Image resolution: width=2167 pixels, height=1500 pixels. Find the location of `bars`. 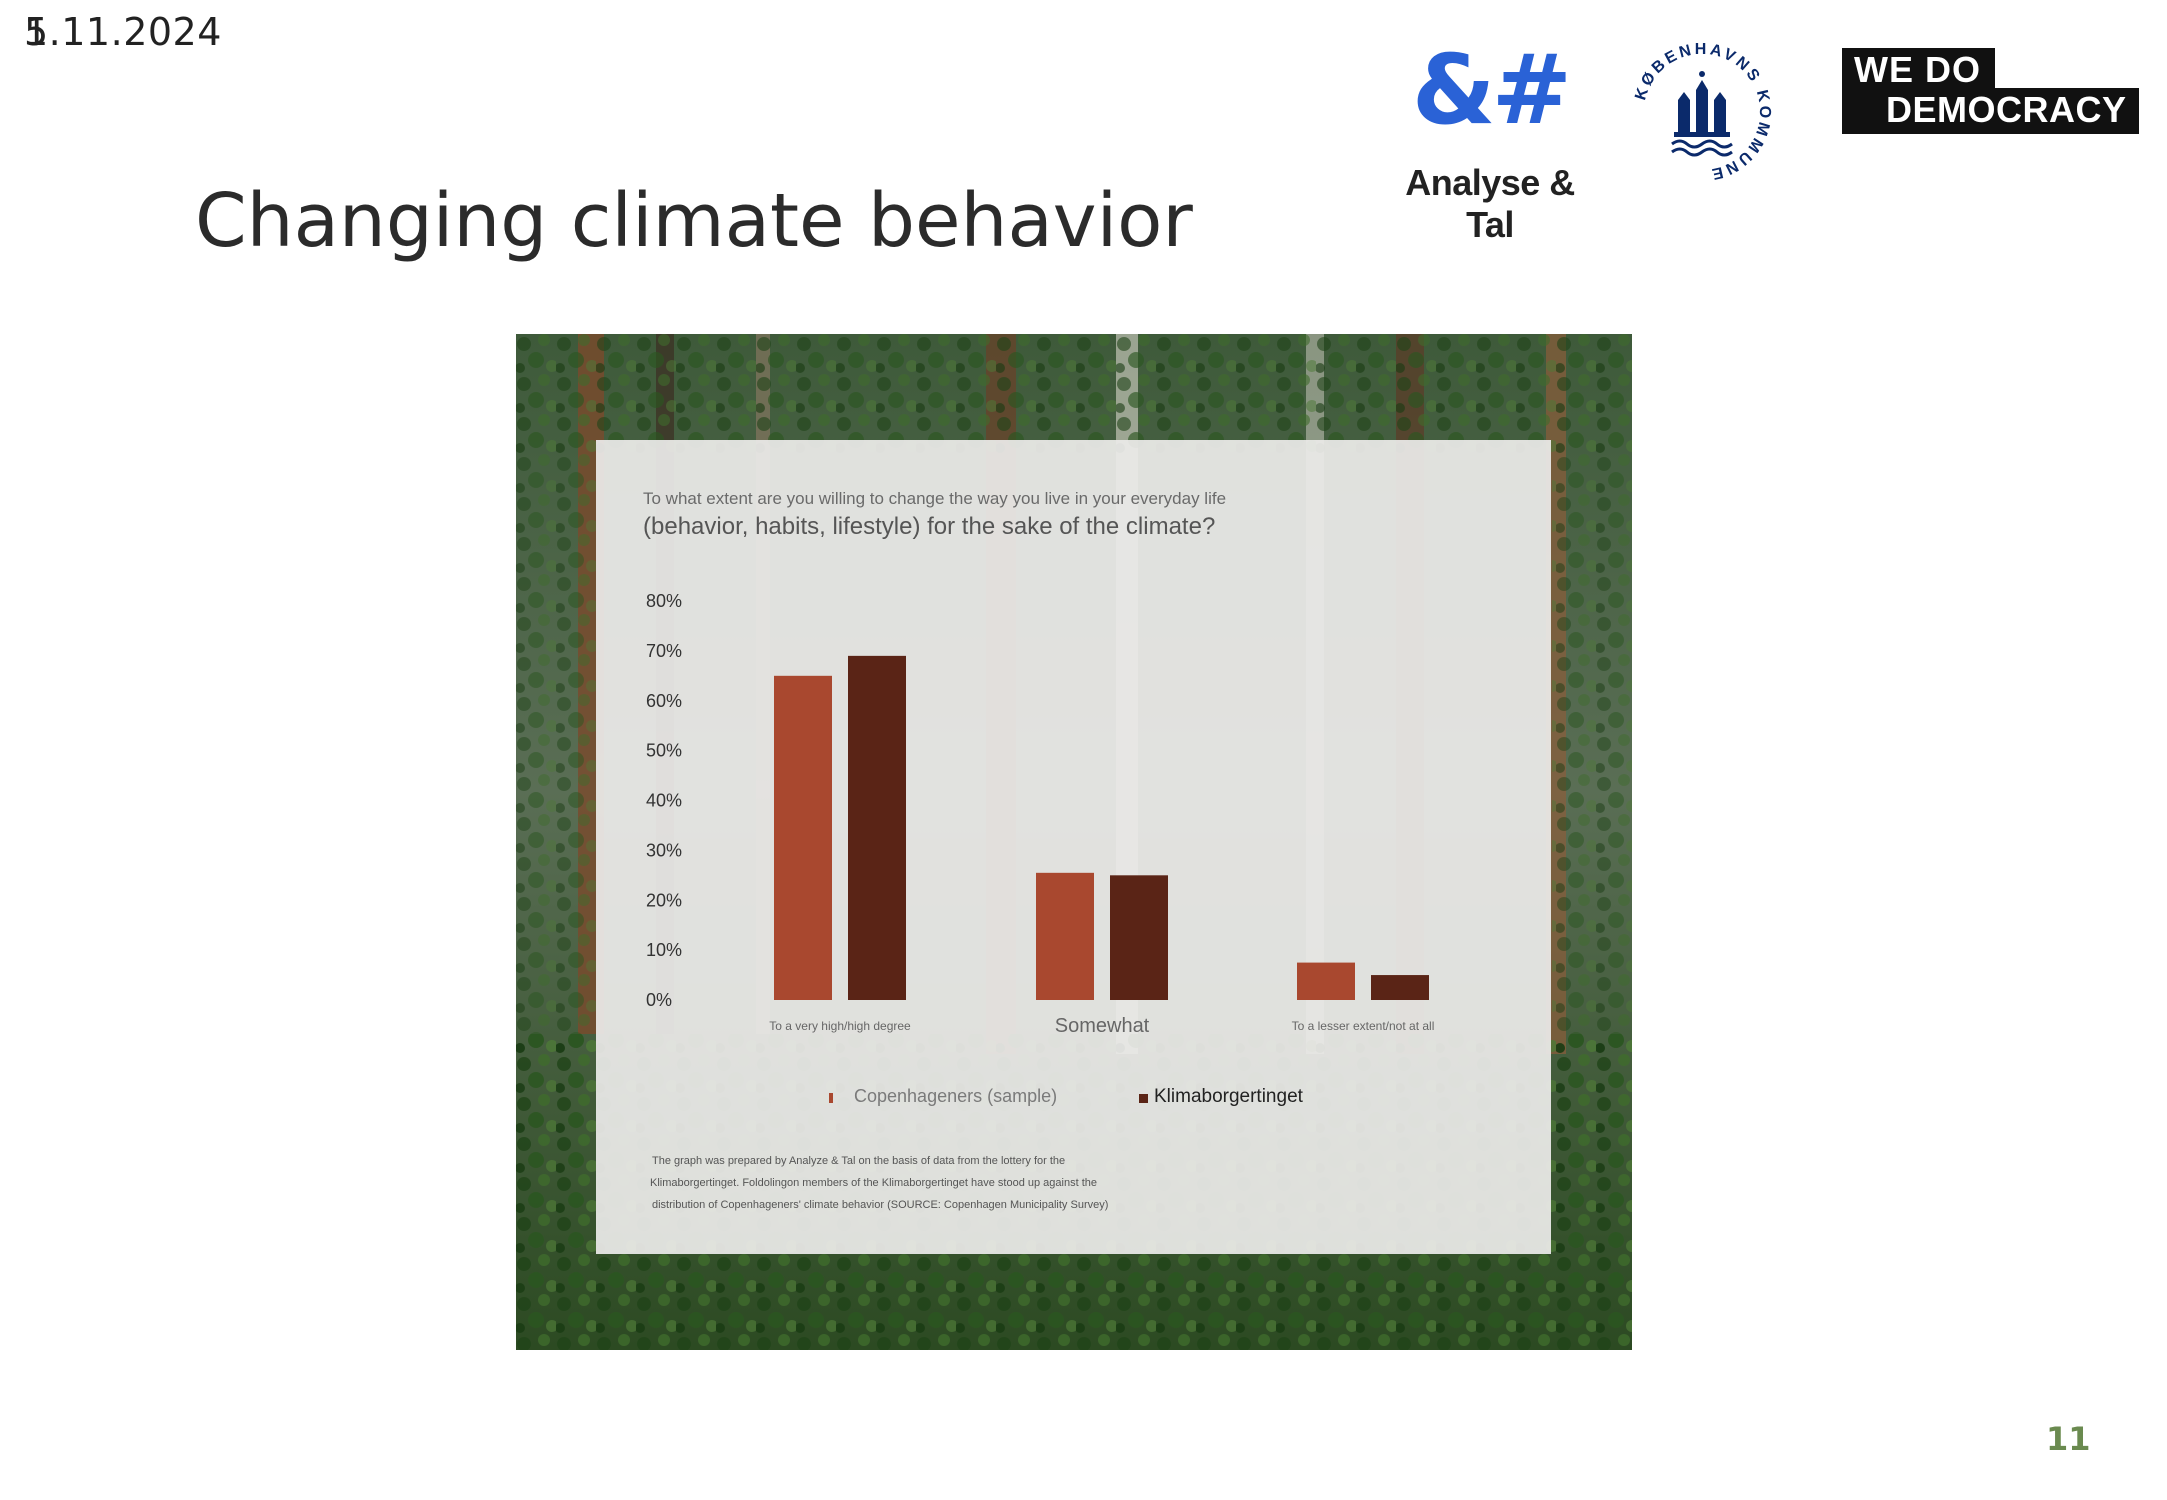

bars is located at coordinates (1101, 827).